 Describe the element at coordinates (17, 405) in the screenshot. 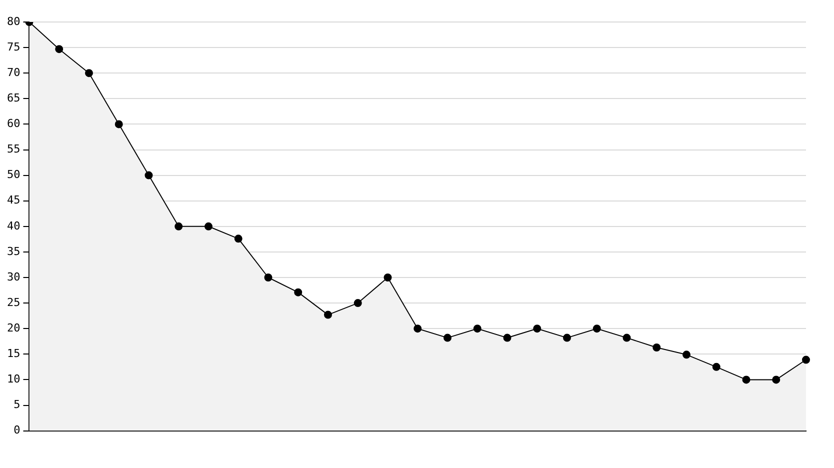

I see `y-tick-label: 5` at that location.